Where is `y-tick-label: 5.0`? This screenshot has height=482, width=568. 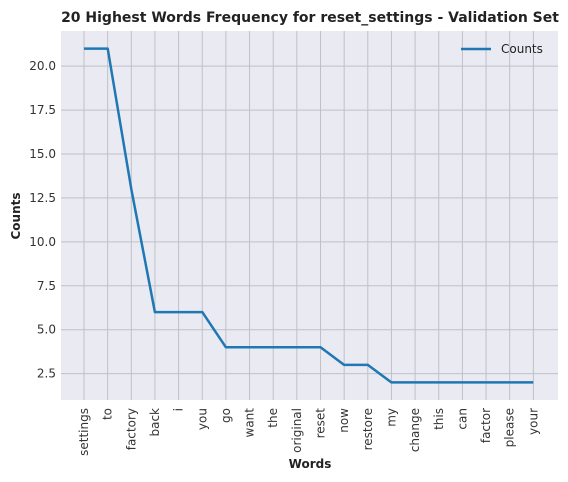
y-tick-label: 5.0 is located at coordinates (46, 330).